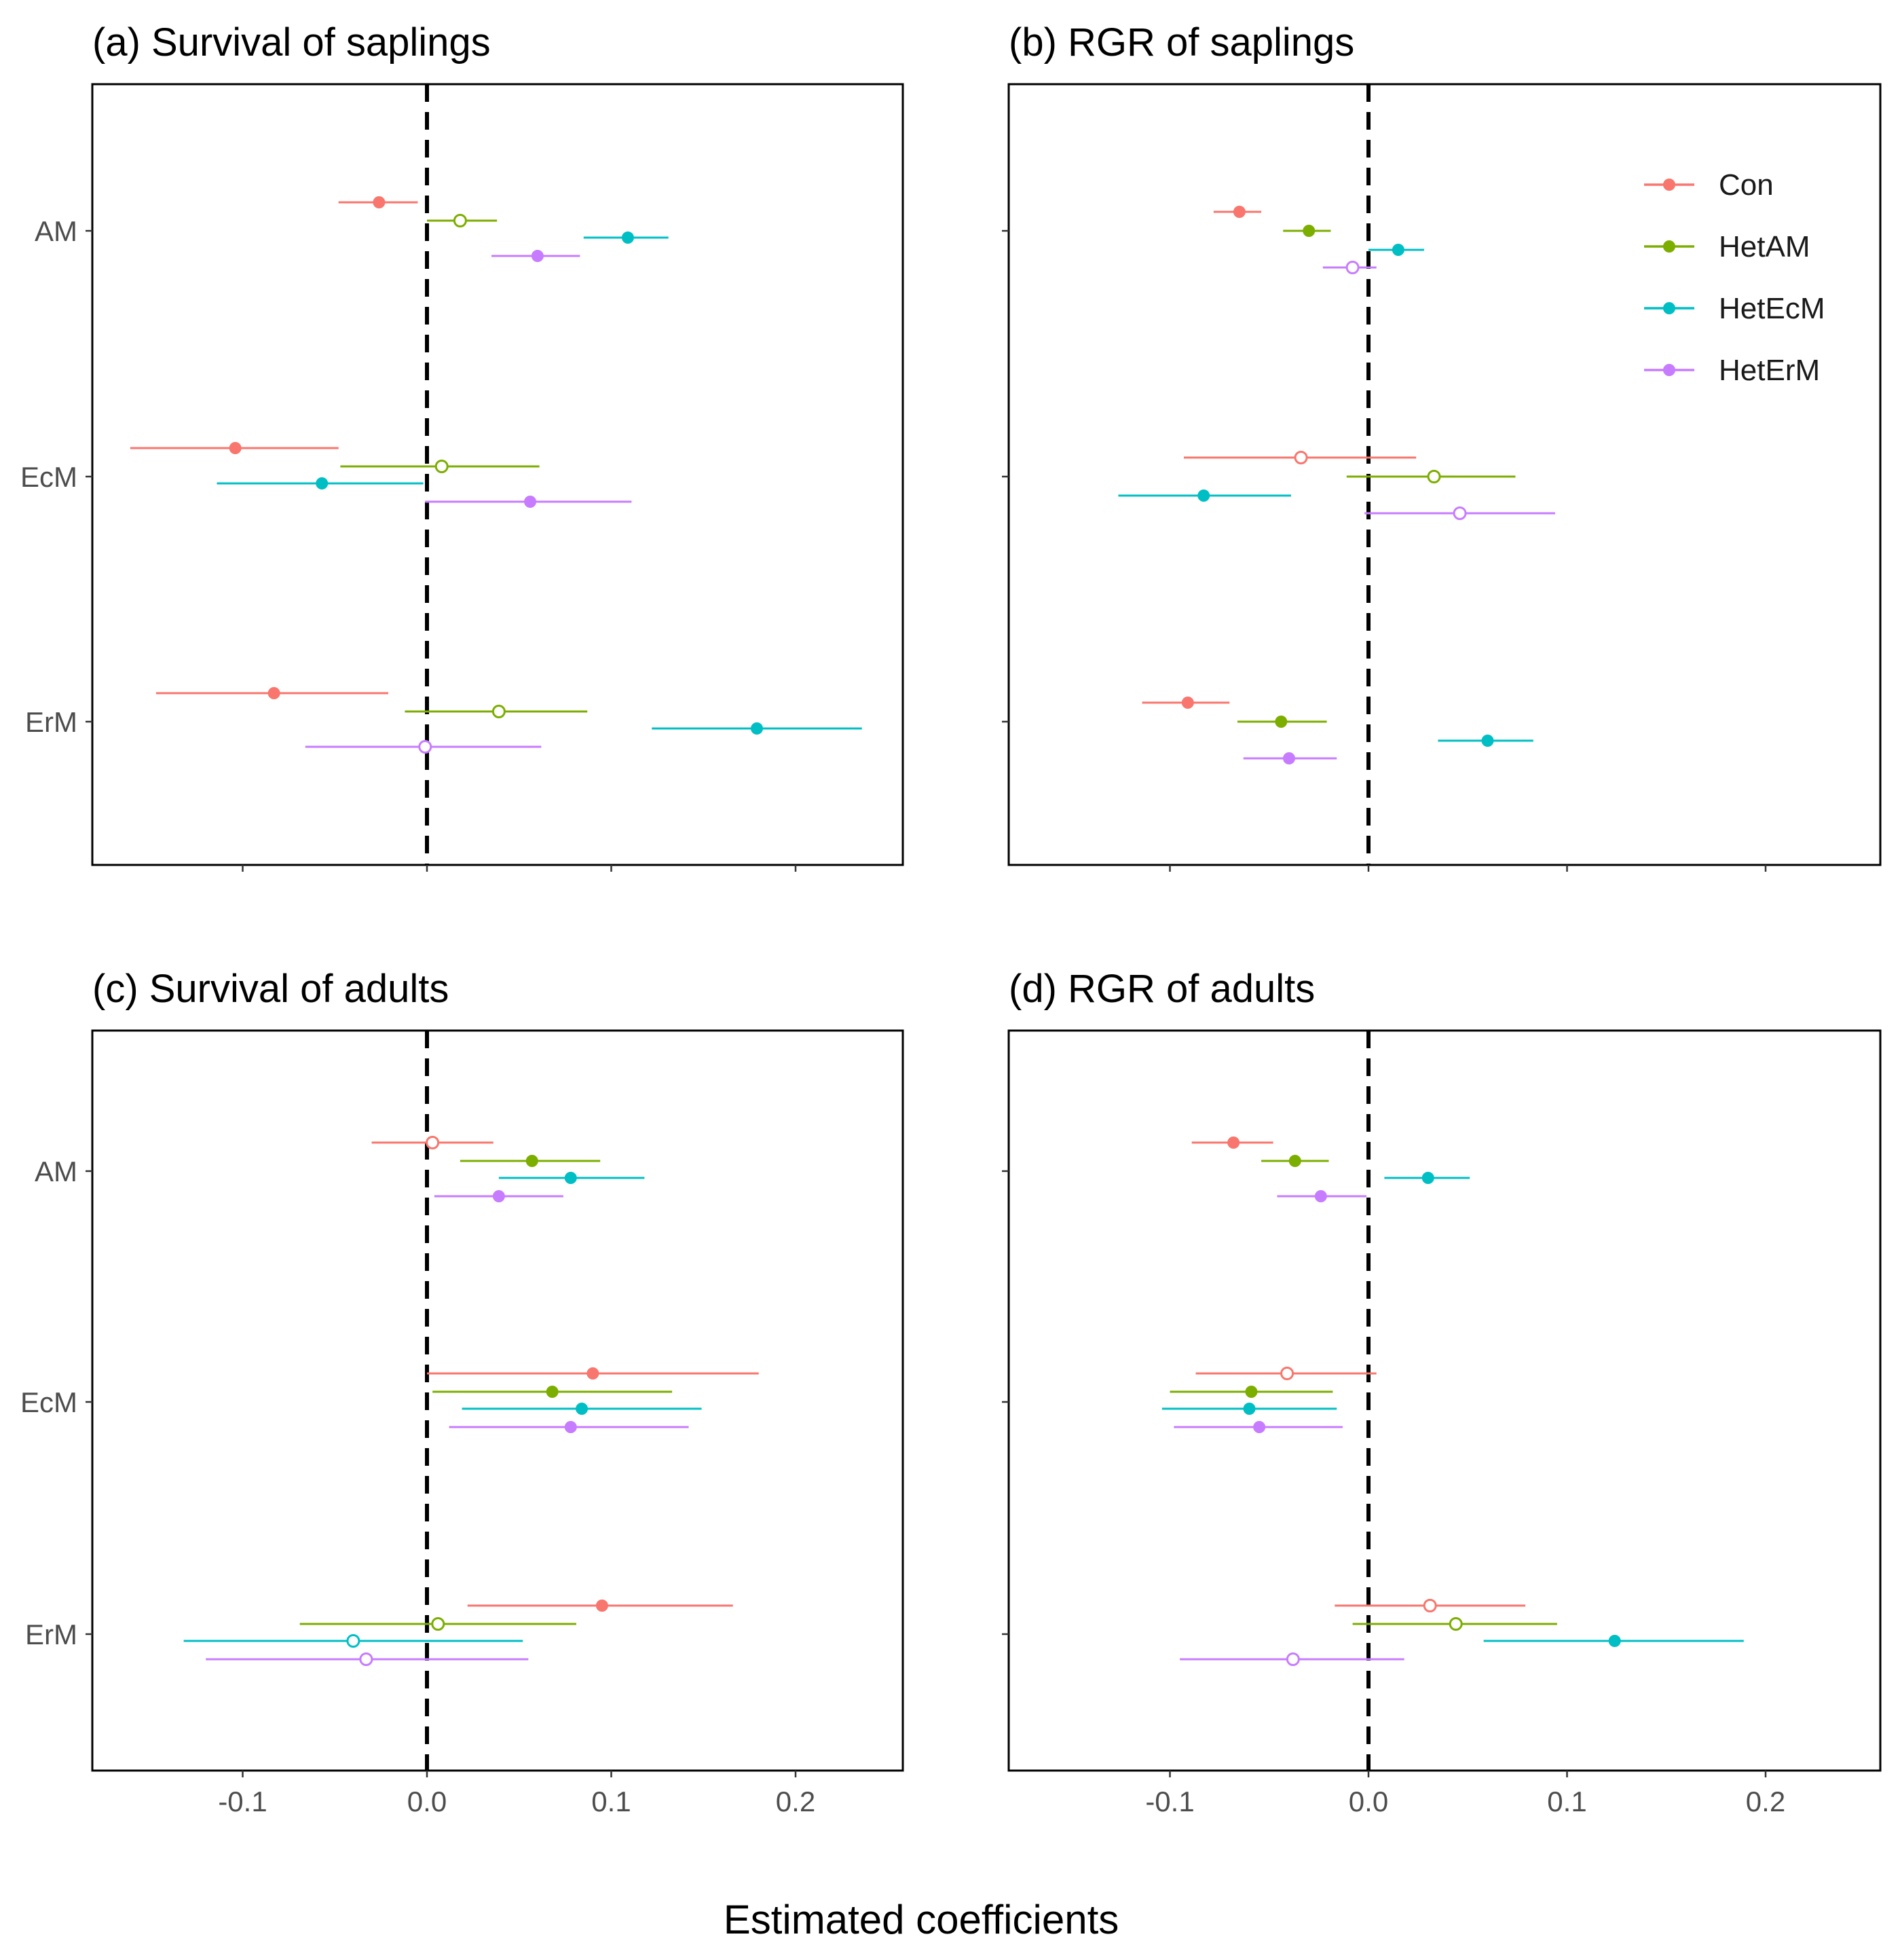 The width and height of the screenshot is (1900, 1960). What do you see at coordinates (1764, 246) in the screenshot?
I see `legend-label-hetam: HetAM` at bounding box center [1764, 246].